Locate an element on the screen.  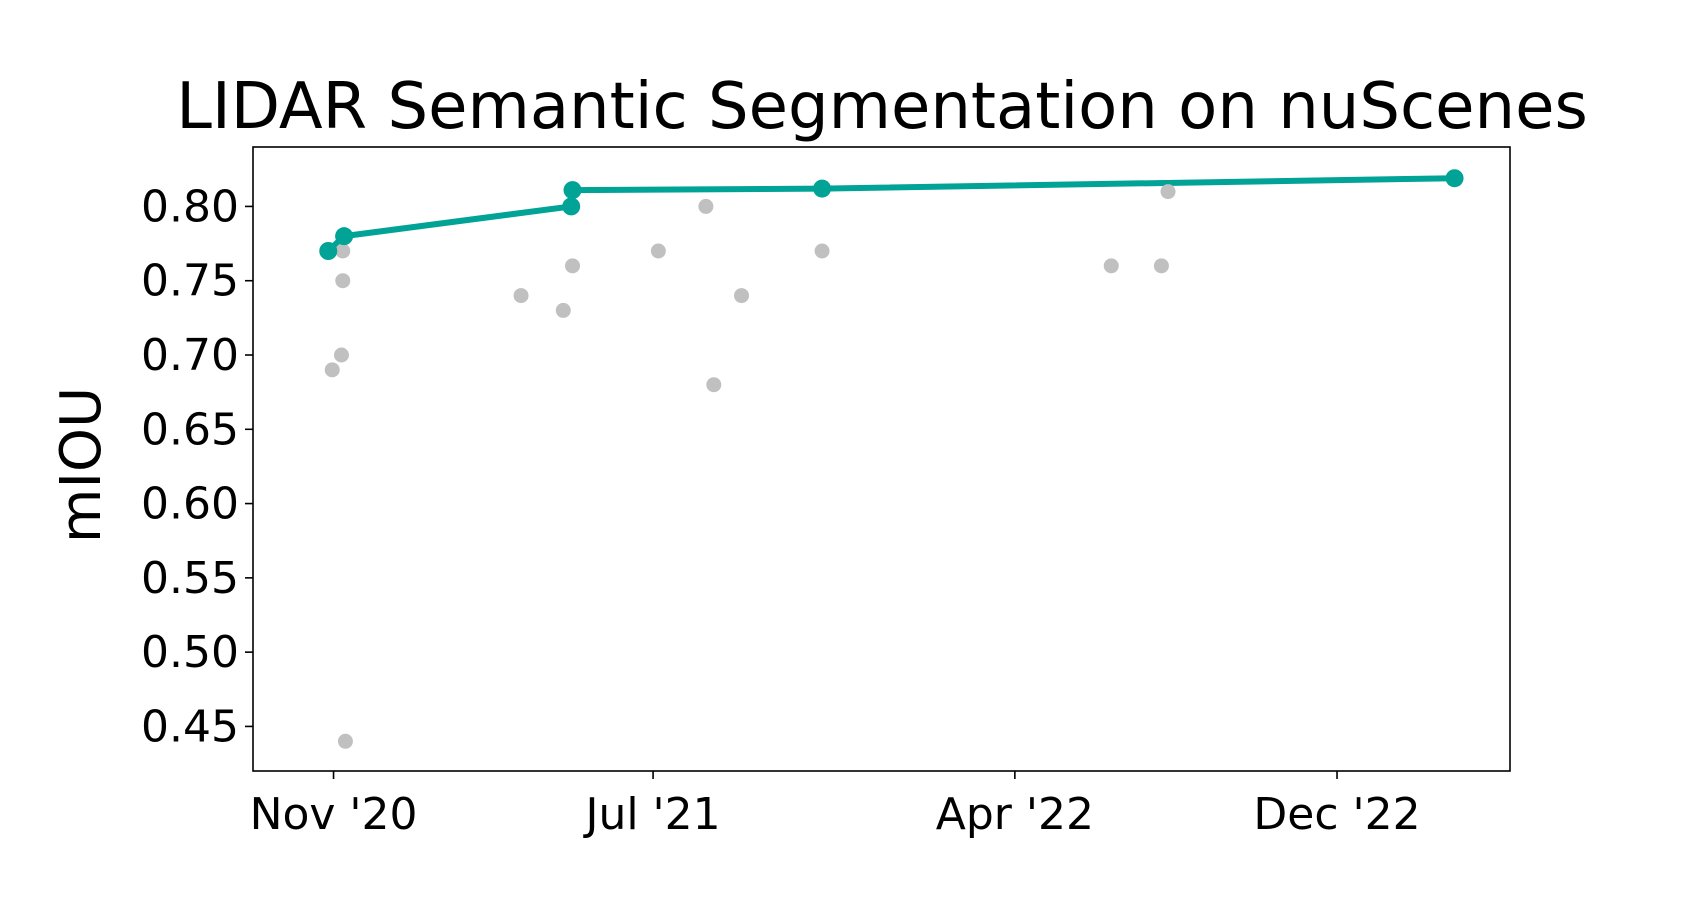
y-tick-label: 0.60 is located at coordinates (190, 504).